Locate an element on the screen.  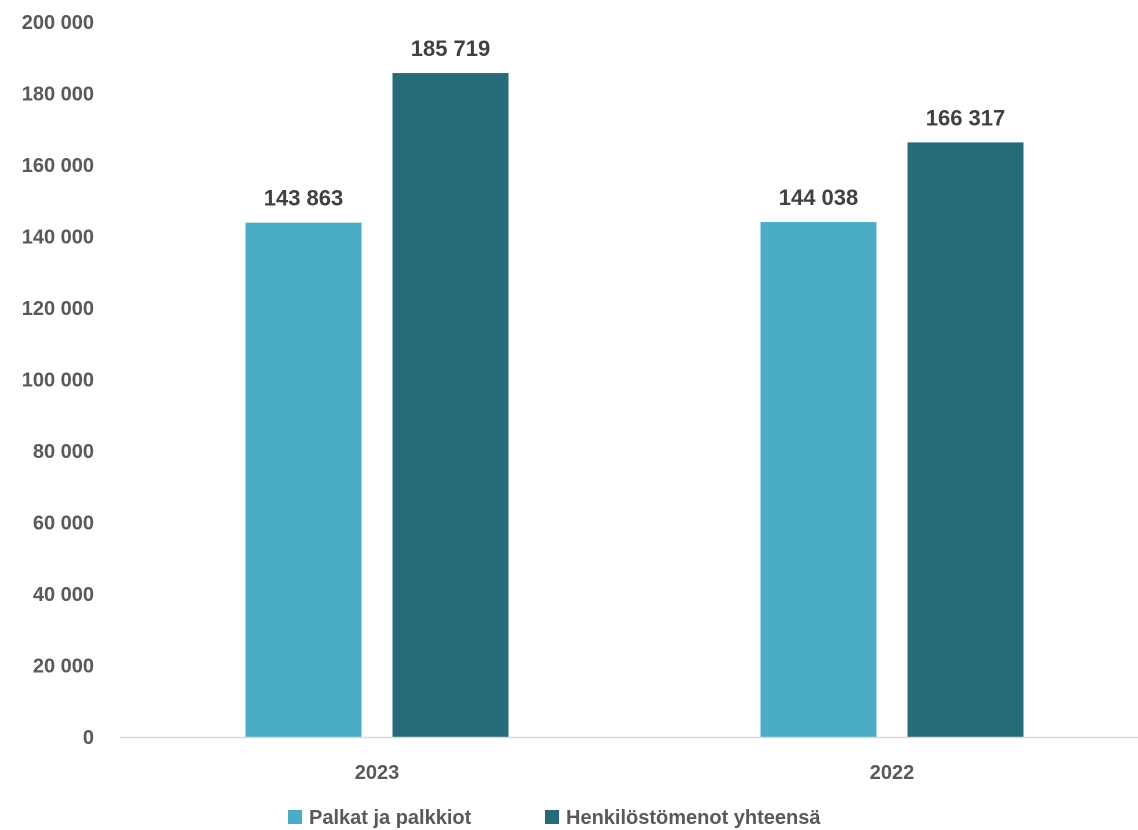
legend-label: Henkilöstömenot yhteensä is located at coordinates (693, 818).